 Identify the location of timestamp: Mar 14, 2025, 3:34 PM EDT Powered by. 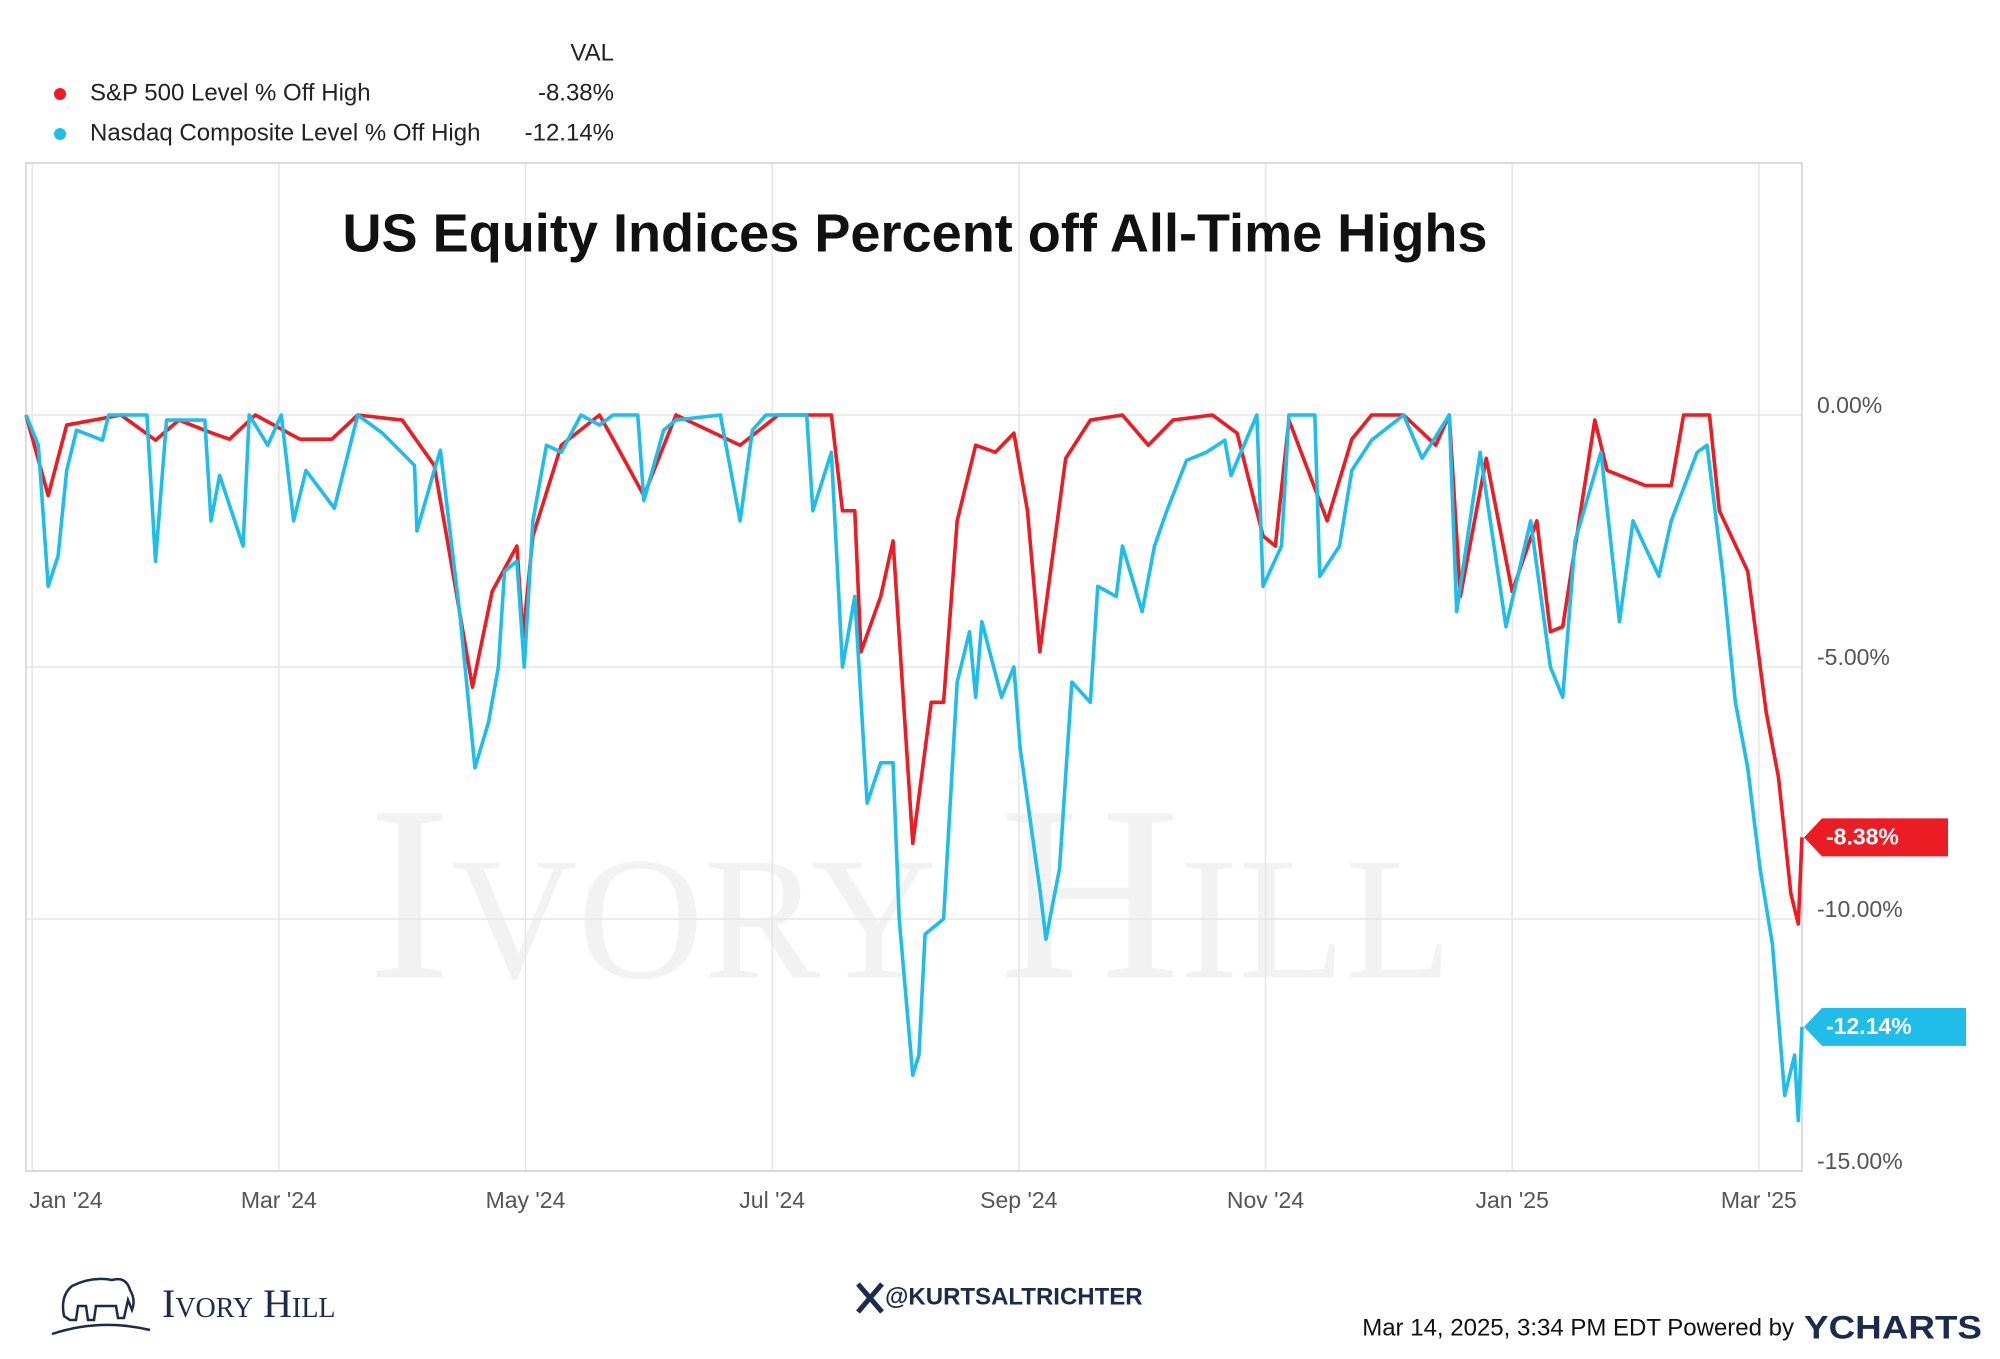
(1578, 1327).